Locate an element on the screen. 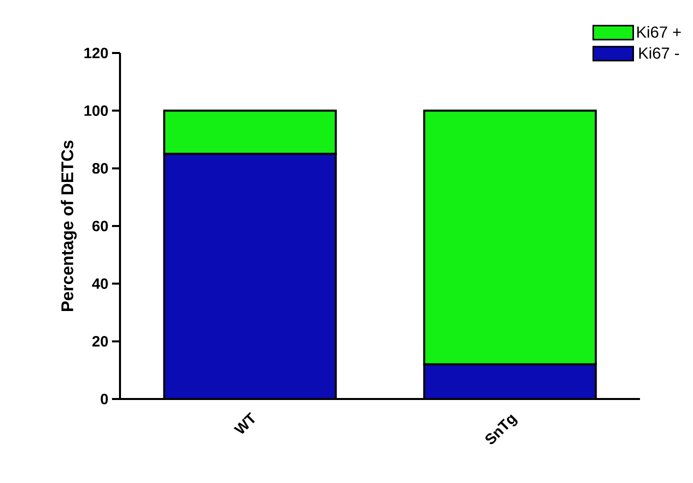 The image size is (693, 483). y-tick-label: 120 is located at coordinates (96, 53).